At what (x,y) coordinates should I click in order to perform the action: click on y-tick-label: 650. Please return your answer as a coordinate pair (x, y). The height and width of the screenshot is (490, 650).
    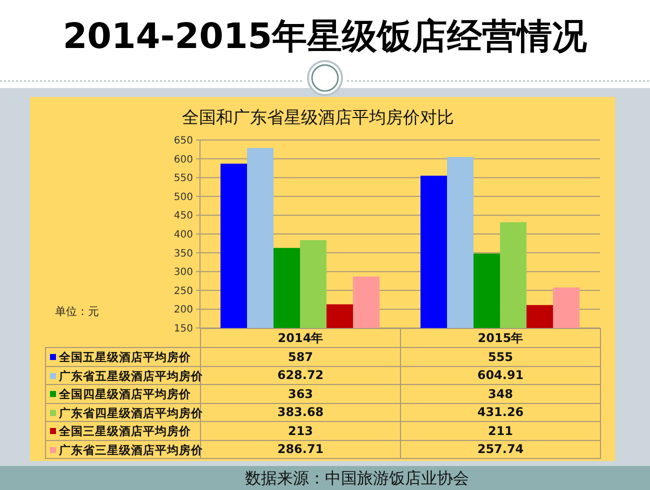
    Looking at the image, I should click on (183, 141).